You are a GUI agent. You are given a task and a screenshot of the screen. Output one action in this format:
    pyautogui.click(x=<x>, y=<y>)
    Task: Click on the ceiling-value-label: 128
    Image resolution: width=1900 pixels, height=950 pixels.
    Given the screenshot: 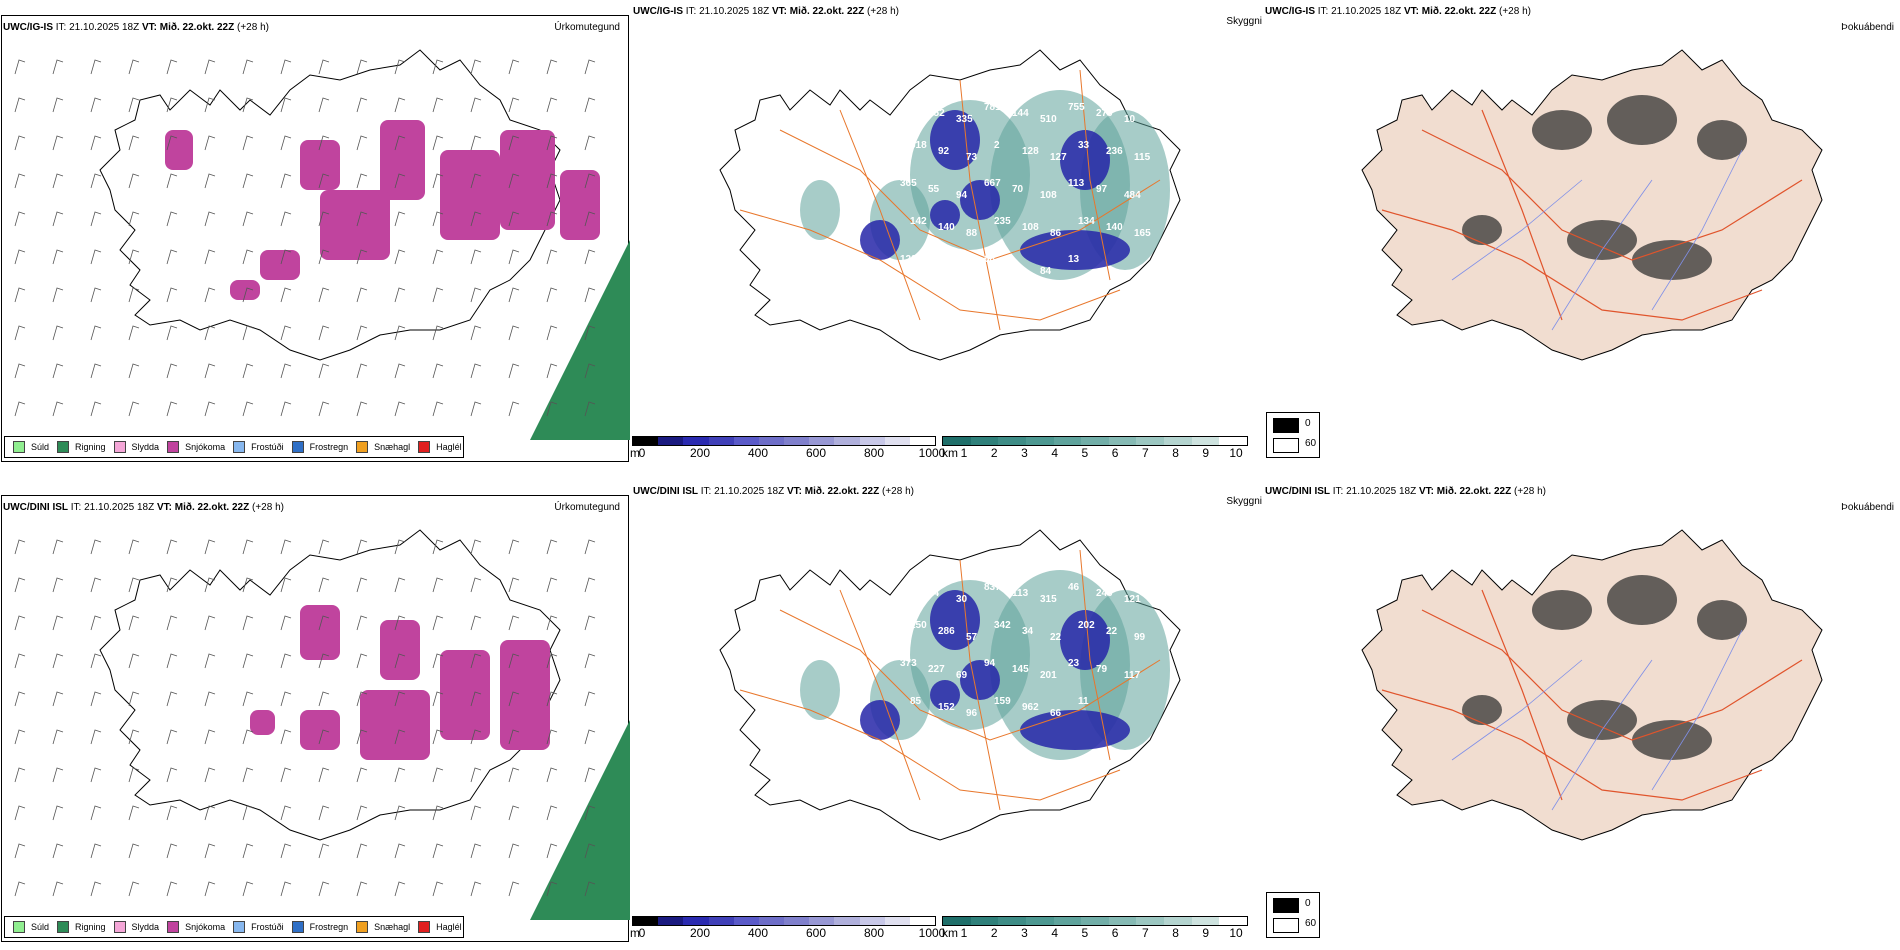 What is the action you would take?
    pyautogui.click(x=1030, y=151)
    